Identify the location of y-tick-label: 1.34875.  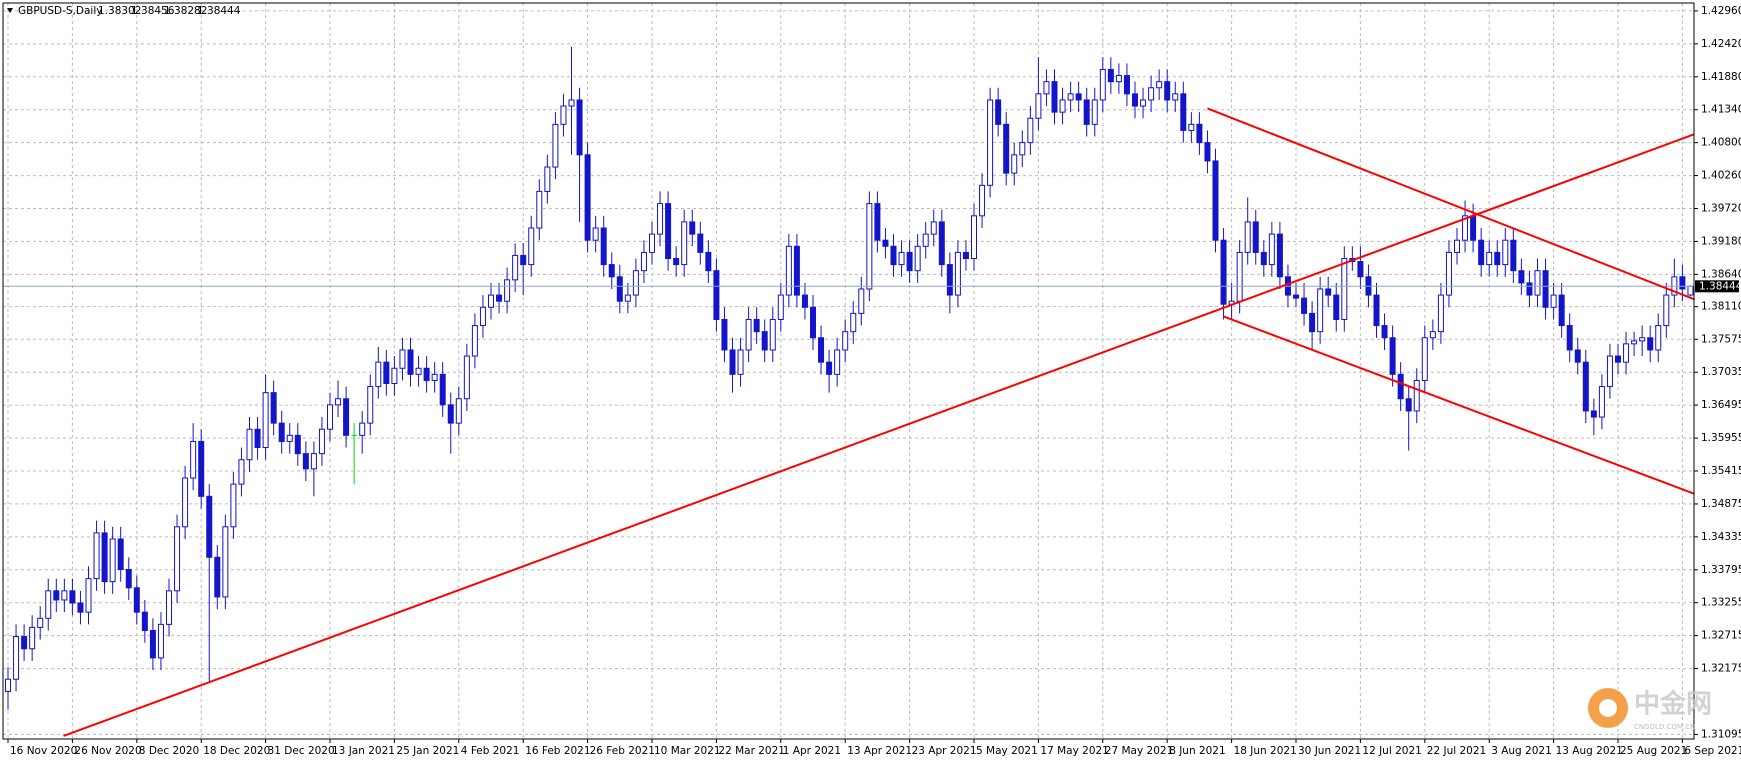
(1721, 504).